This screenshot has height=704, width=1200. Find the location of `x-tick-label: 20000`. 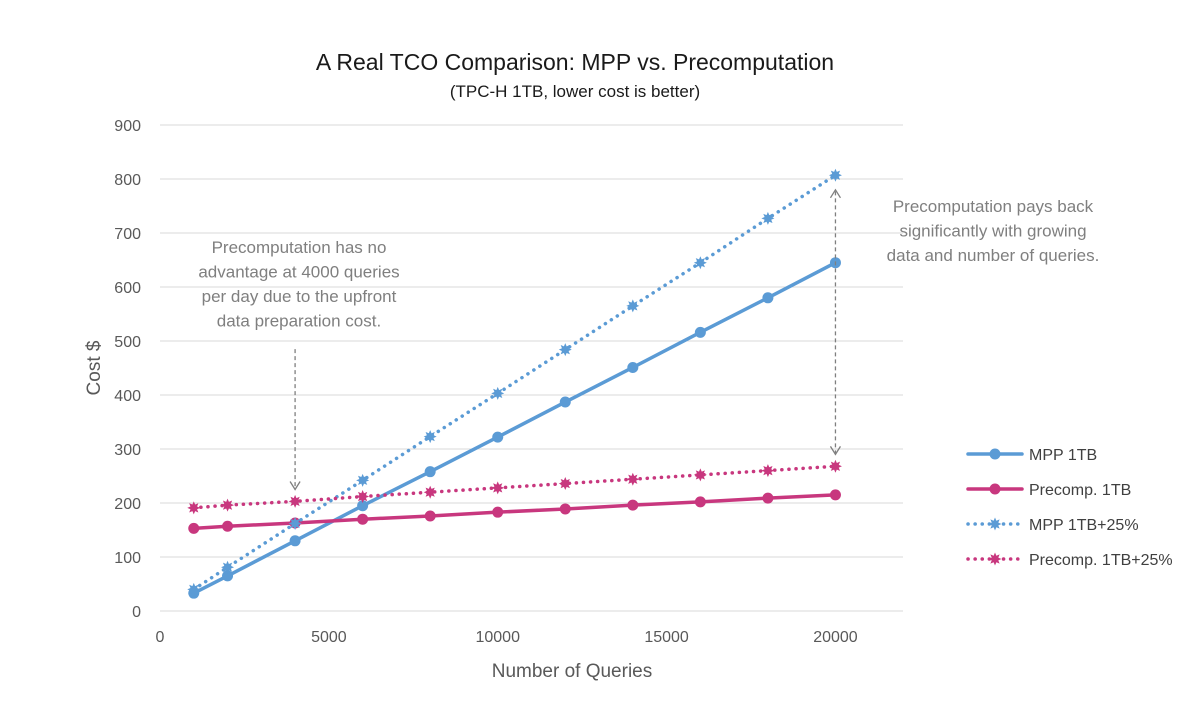

x-tick-label: 20000 is located at coordinates (835, 637).